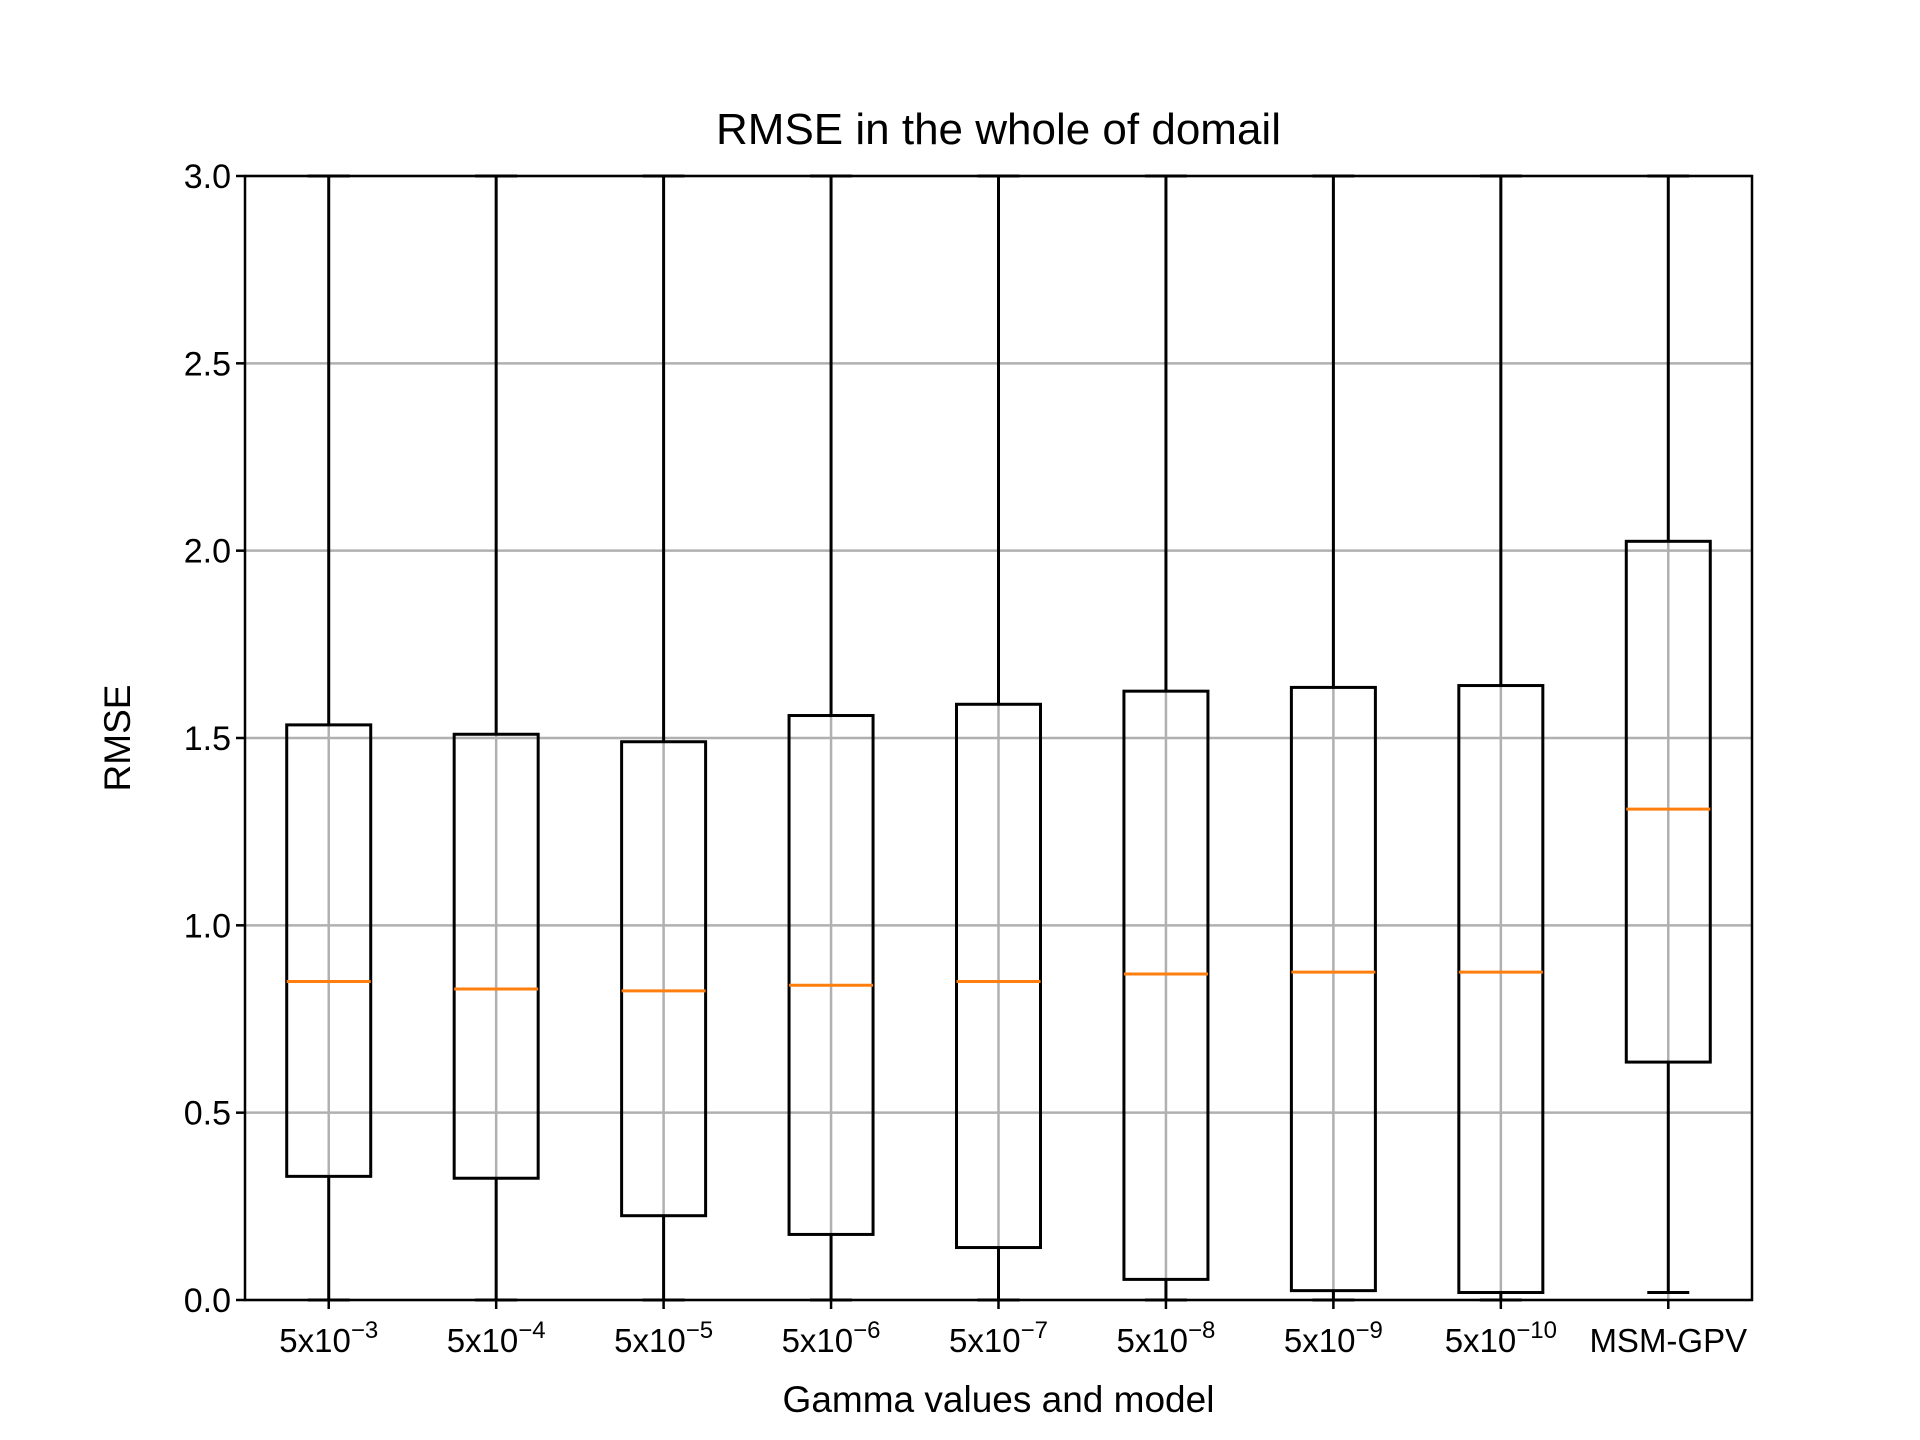 Image resolution: width=1920 pixels, height=1440 pixels. What do you see at coordinates (207, 1301) in the screenshot?
I see `y-tick-label: 0.0` at bounding box center [207, 1301].